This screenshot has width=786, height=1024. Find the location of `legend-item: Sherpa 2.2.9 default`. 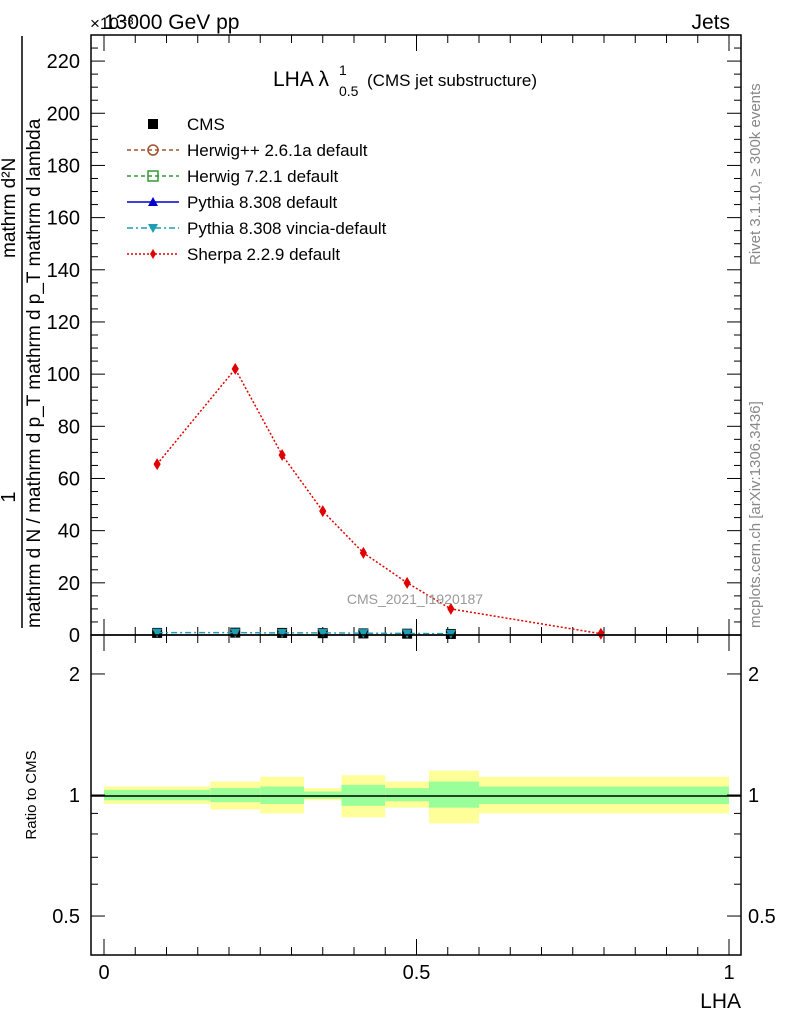

legend-item: Sherpa 2.2.9 default is located at coordinates (233, 254).